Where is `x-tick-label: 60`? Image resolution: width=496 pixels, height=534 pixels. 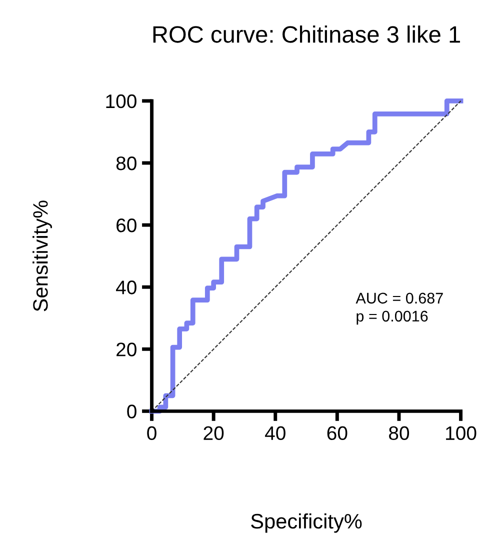 x-tick-label: 60 is located at coordinates (337, 433).